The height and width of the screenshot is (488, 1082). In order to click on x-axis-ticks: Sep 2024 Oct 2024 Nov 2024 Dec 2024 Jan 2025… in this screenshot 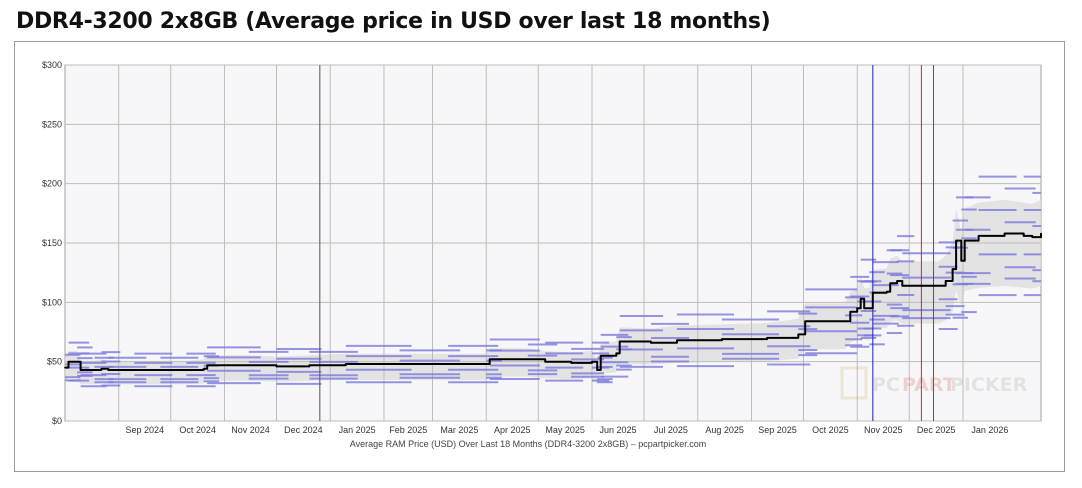, I will do `click(566, 430)`.